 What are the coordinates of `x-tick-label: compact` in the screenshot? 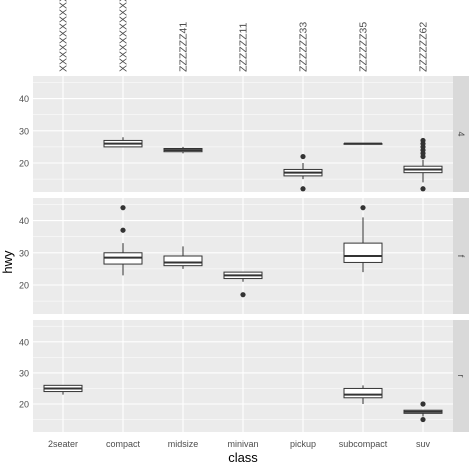 It's located at (123, 444).